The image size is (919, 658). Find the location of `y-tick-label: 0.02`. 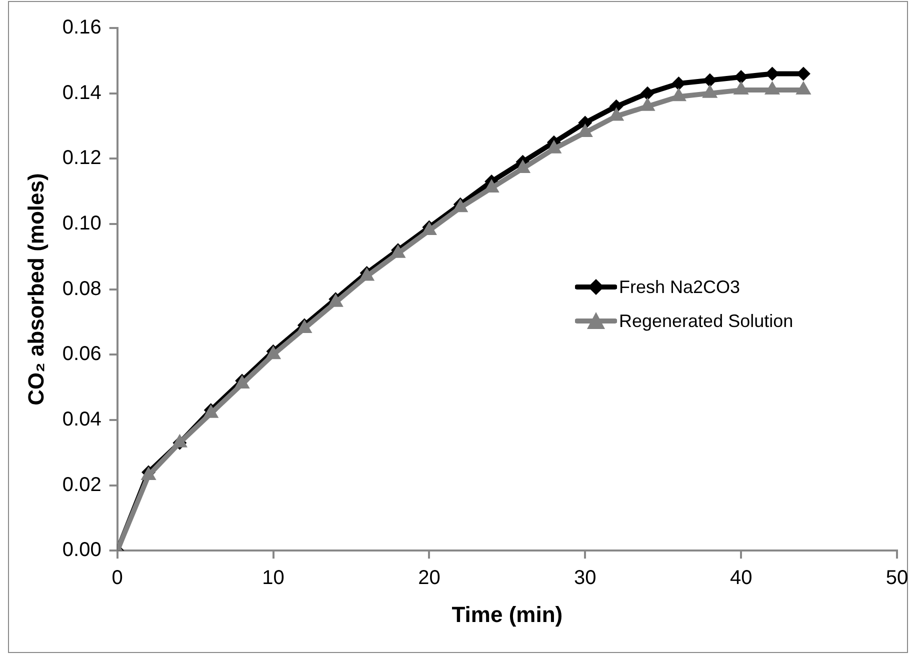

y-tick-label: 0.02 is located at coordinates (82, 485).